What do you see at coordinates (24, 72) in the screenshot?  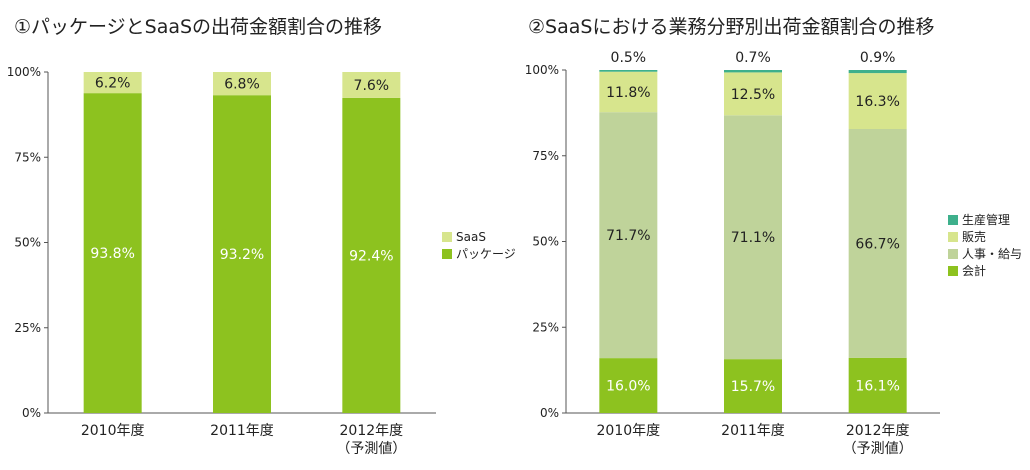 I see `chart1-y-tick-label: 100%` at bounding box center [24, 72].